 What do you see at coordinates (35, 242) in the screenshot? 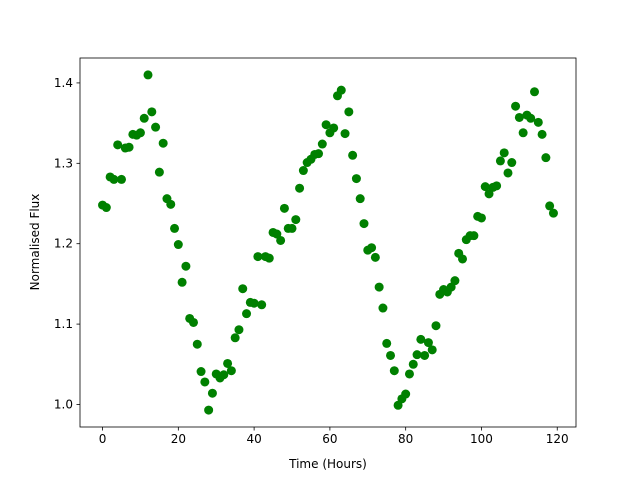
I see `y-axis-label: Normalised Flux` at bounding box center [35, 242].